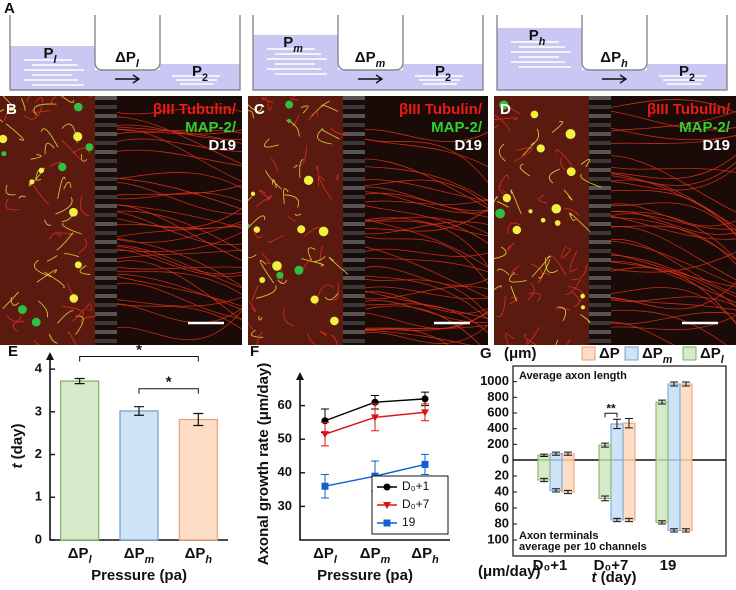 The width and height of the screenshot is (736, 590). Describe the element at coordinates (259, 109) in the screenshot. I see `panel-label: C` at that location.